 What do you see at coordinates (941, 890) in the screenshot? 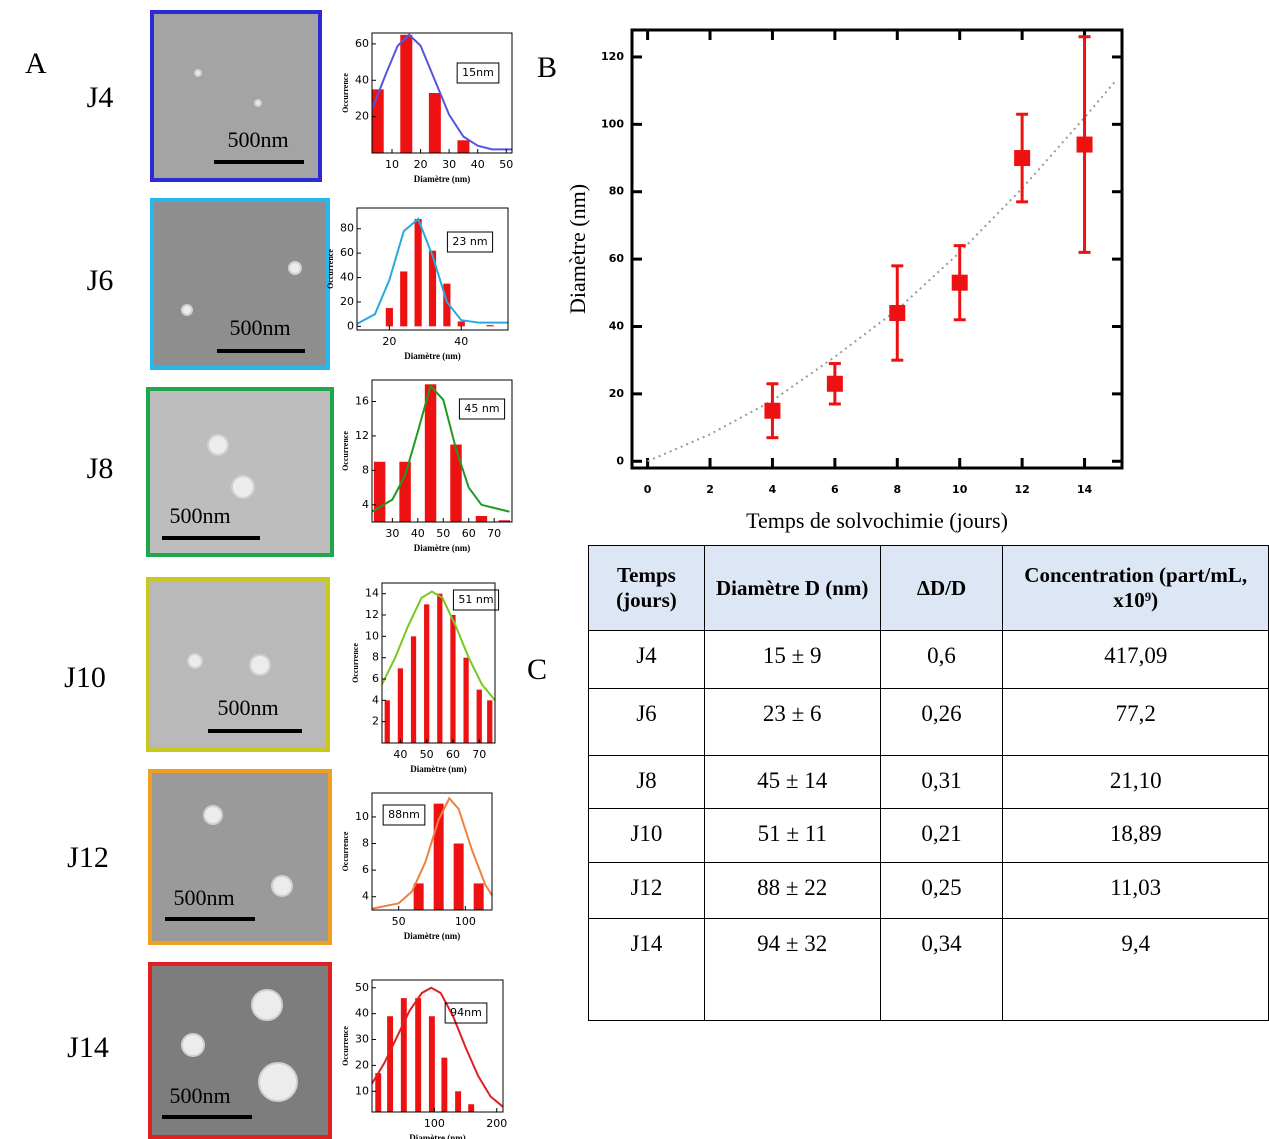
I see `table-cell: 0,25` at bounding box center [941, 890].